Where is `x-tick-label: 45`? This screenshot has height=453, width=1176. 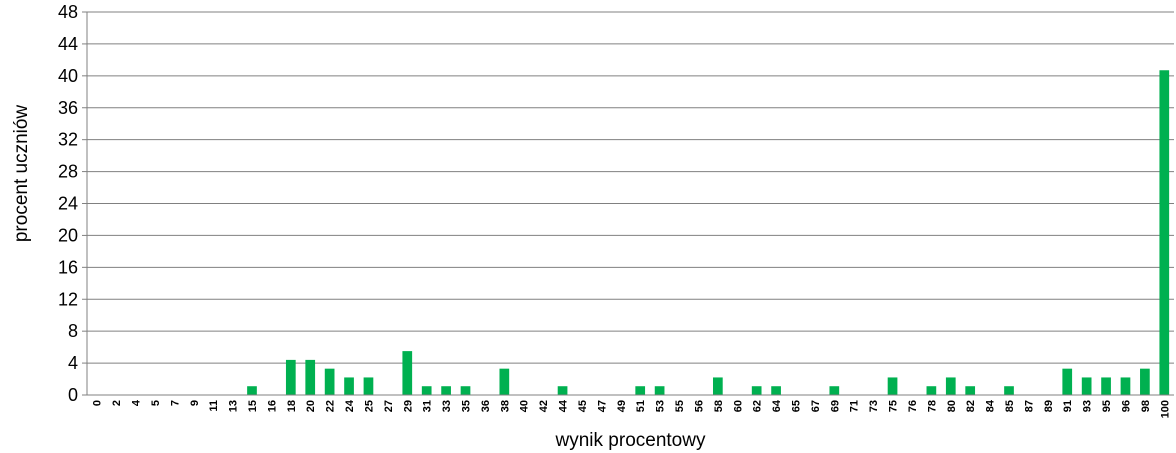 x-tick-label: 45 is located at coordinates (583, 406).